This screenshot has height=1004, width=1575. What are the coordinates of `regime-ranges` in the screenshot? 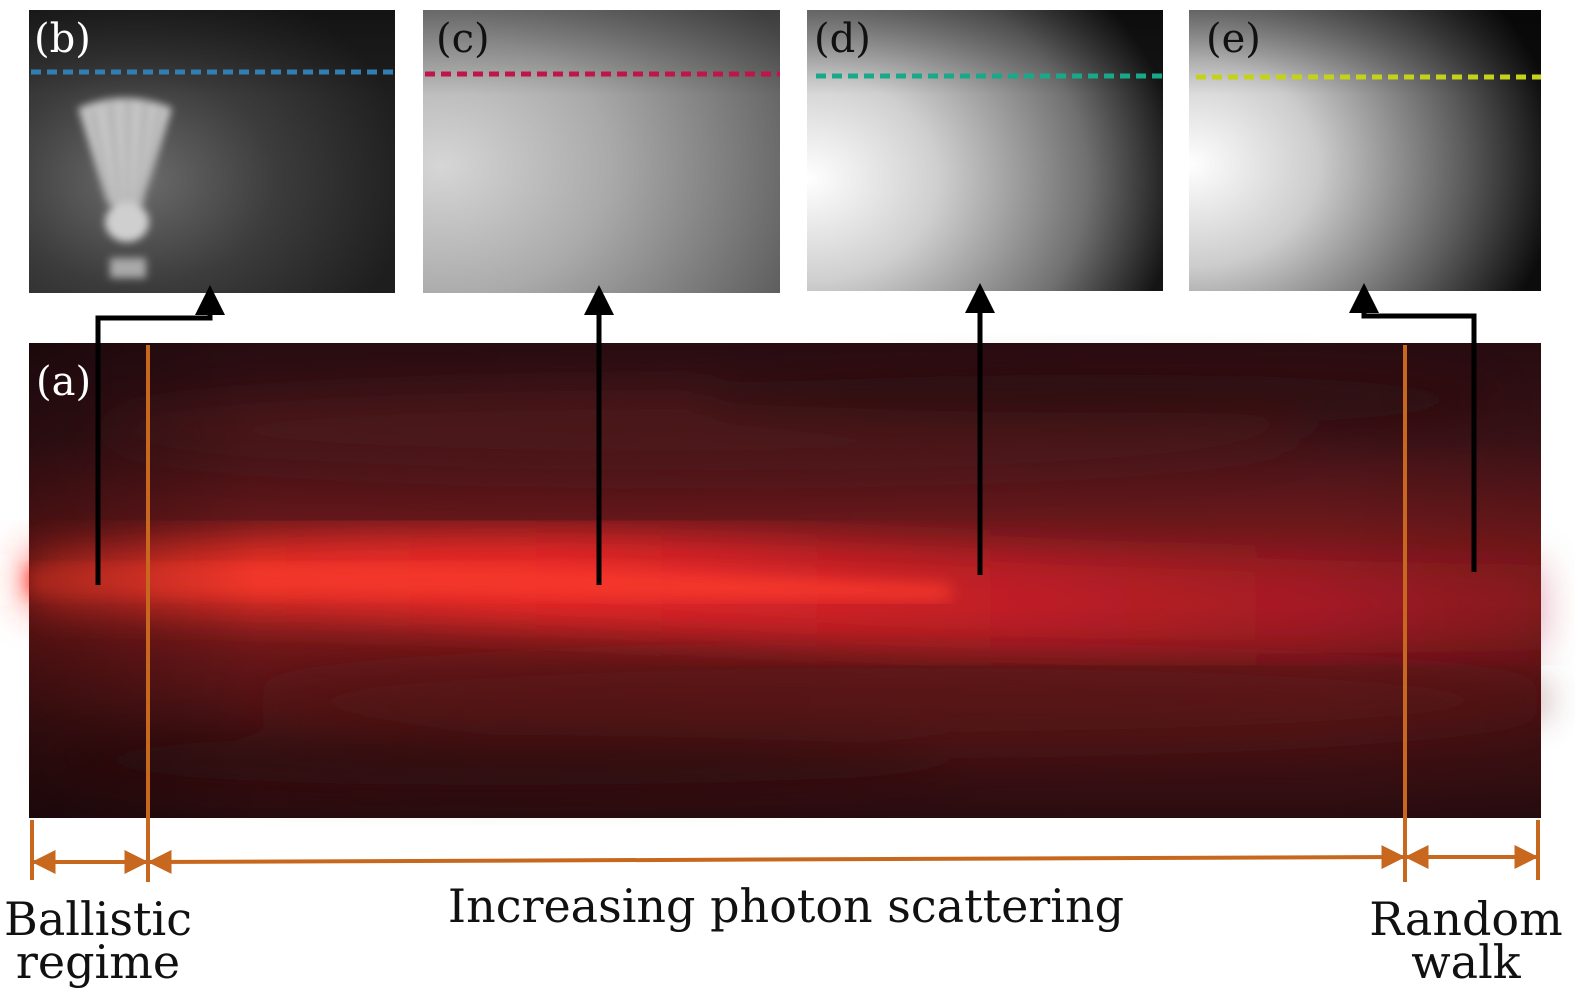 It's located at (785, 850).